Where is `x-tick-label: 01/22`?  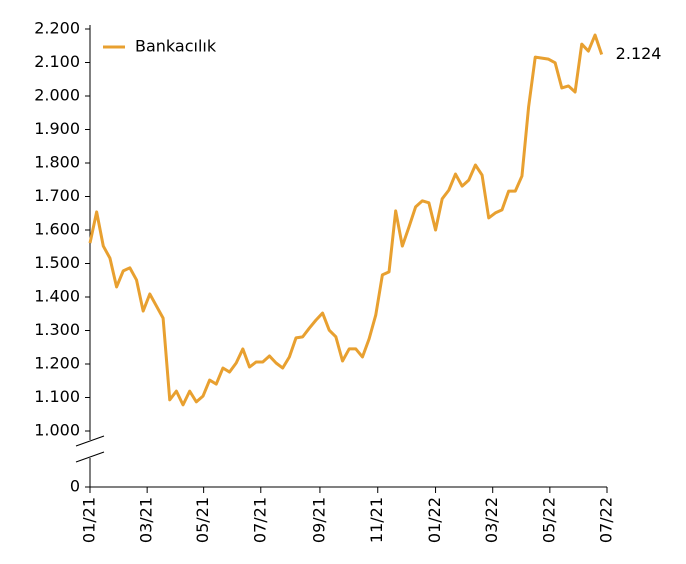
x-tick-label: 01/22 is located at coordinates (434, 520).